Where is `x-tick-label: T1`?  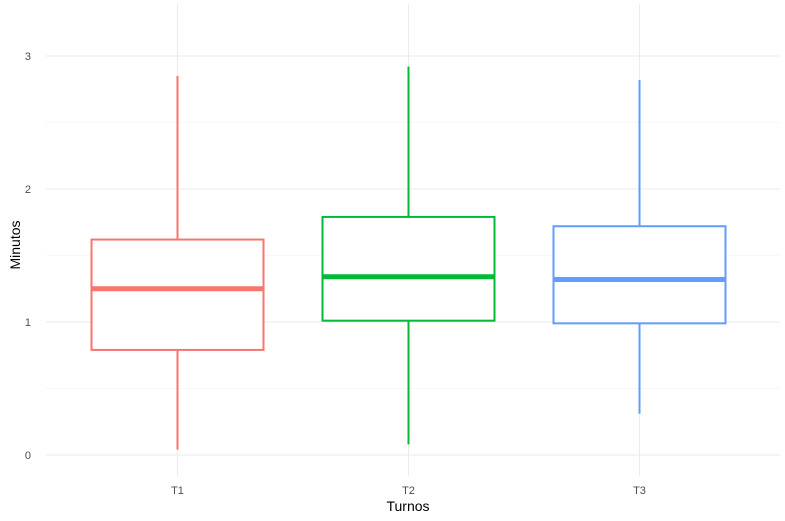
x-tick-label: T1 is located at coordinates (177, 491).